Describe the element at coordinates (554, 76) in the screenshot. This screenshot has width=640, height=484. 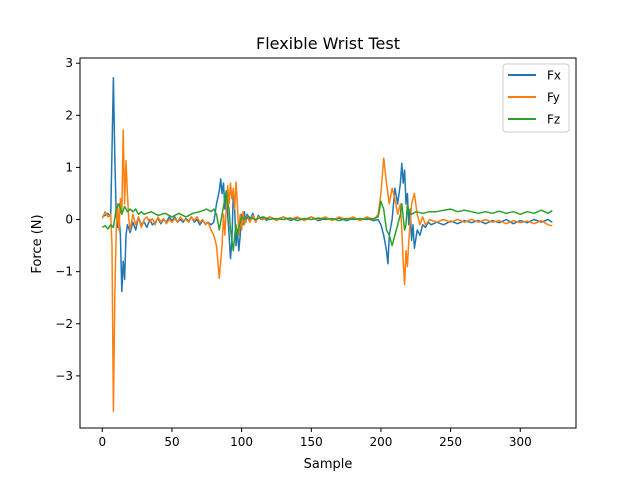
I see `legend-label-fx: Fx` at that location.